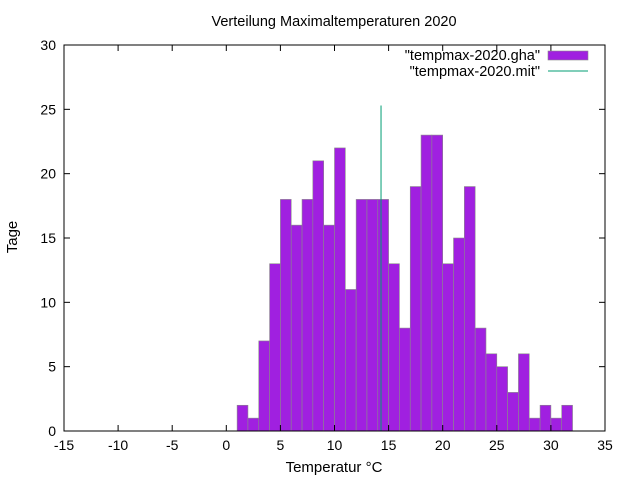 The image size is (640, 480). What do you see at coordinates (48, 238) in the screenshot?
I see `y-tick-label: 15` at bounding box center [48, 238].